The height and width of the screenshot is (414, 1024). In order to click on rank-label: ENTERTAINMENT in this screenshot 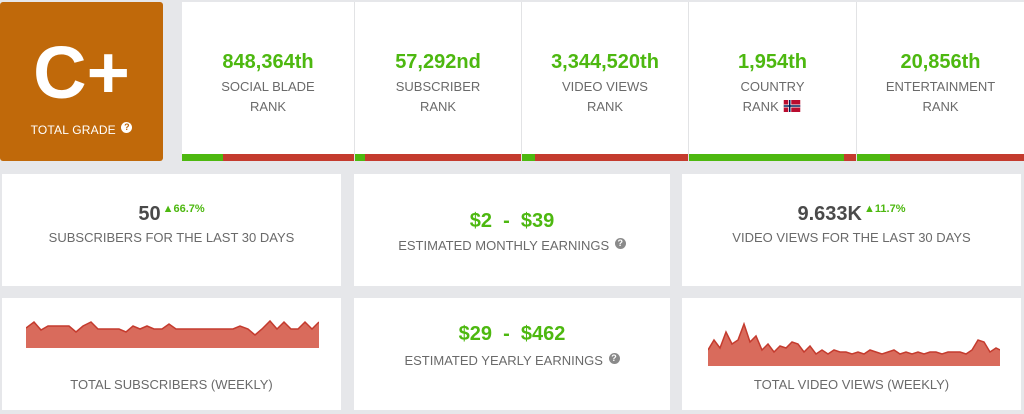, I will do `click(940, 86)`.